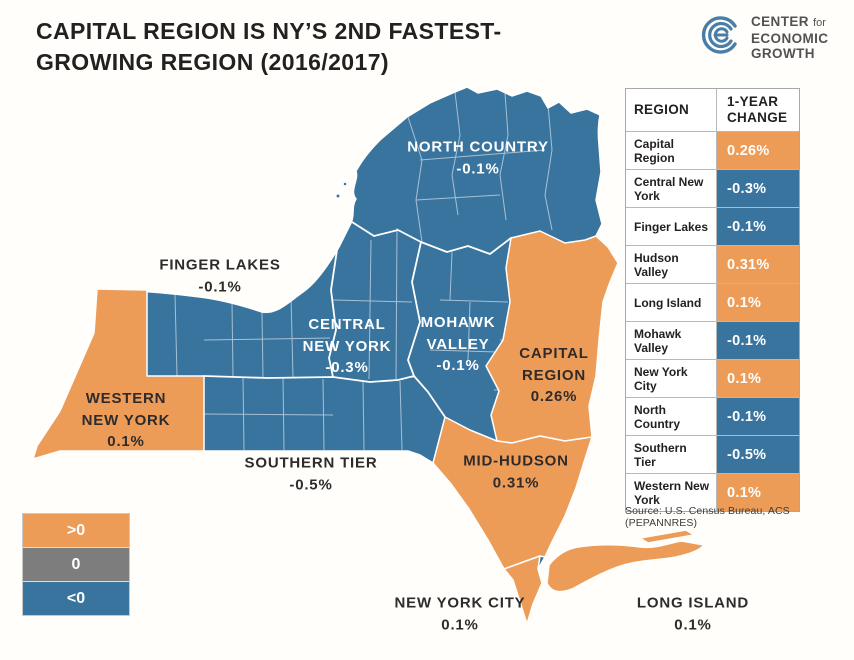 This screenshot has width=854, height=660. What do you see at coordinates (758, 110) in the screenshot?
I see `table-header-change: 1-YEAR CHANGE` at bounding box center [758, 110].